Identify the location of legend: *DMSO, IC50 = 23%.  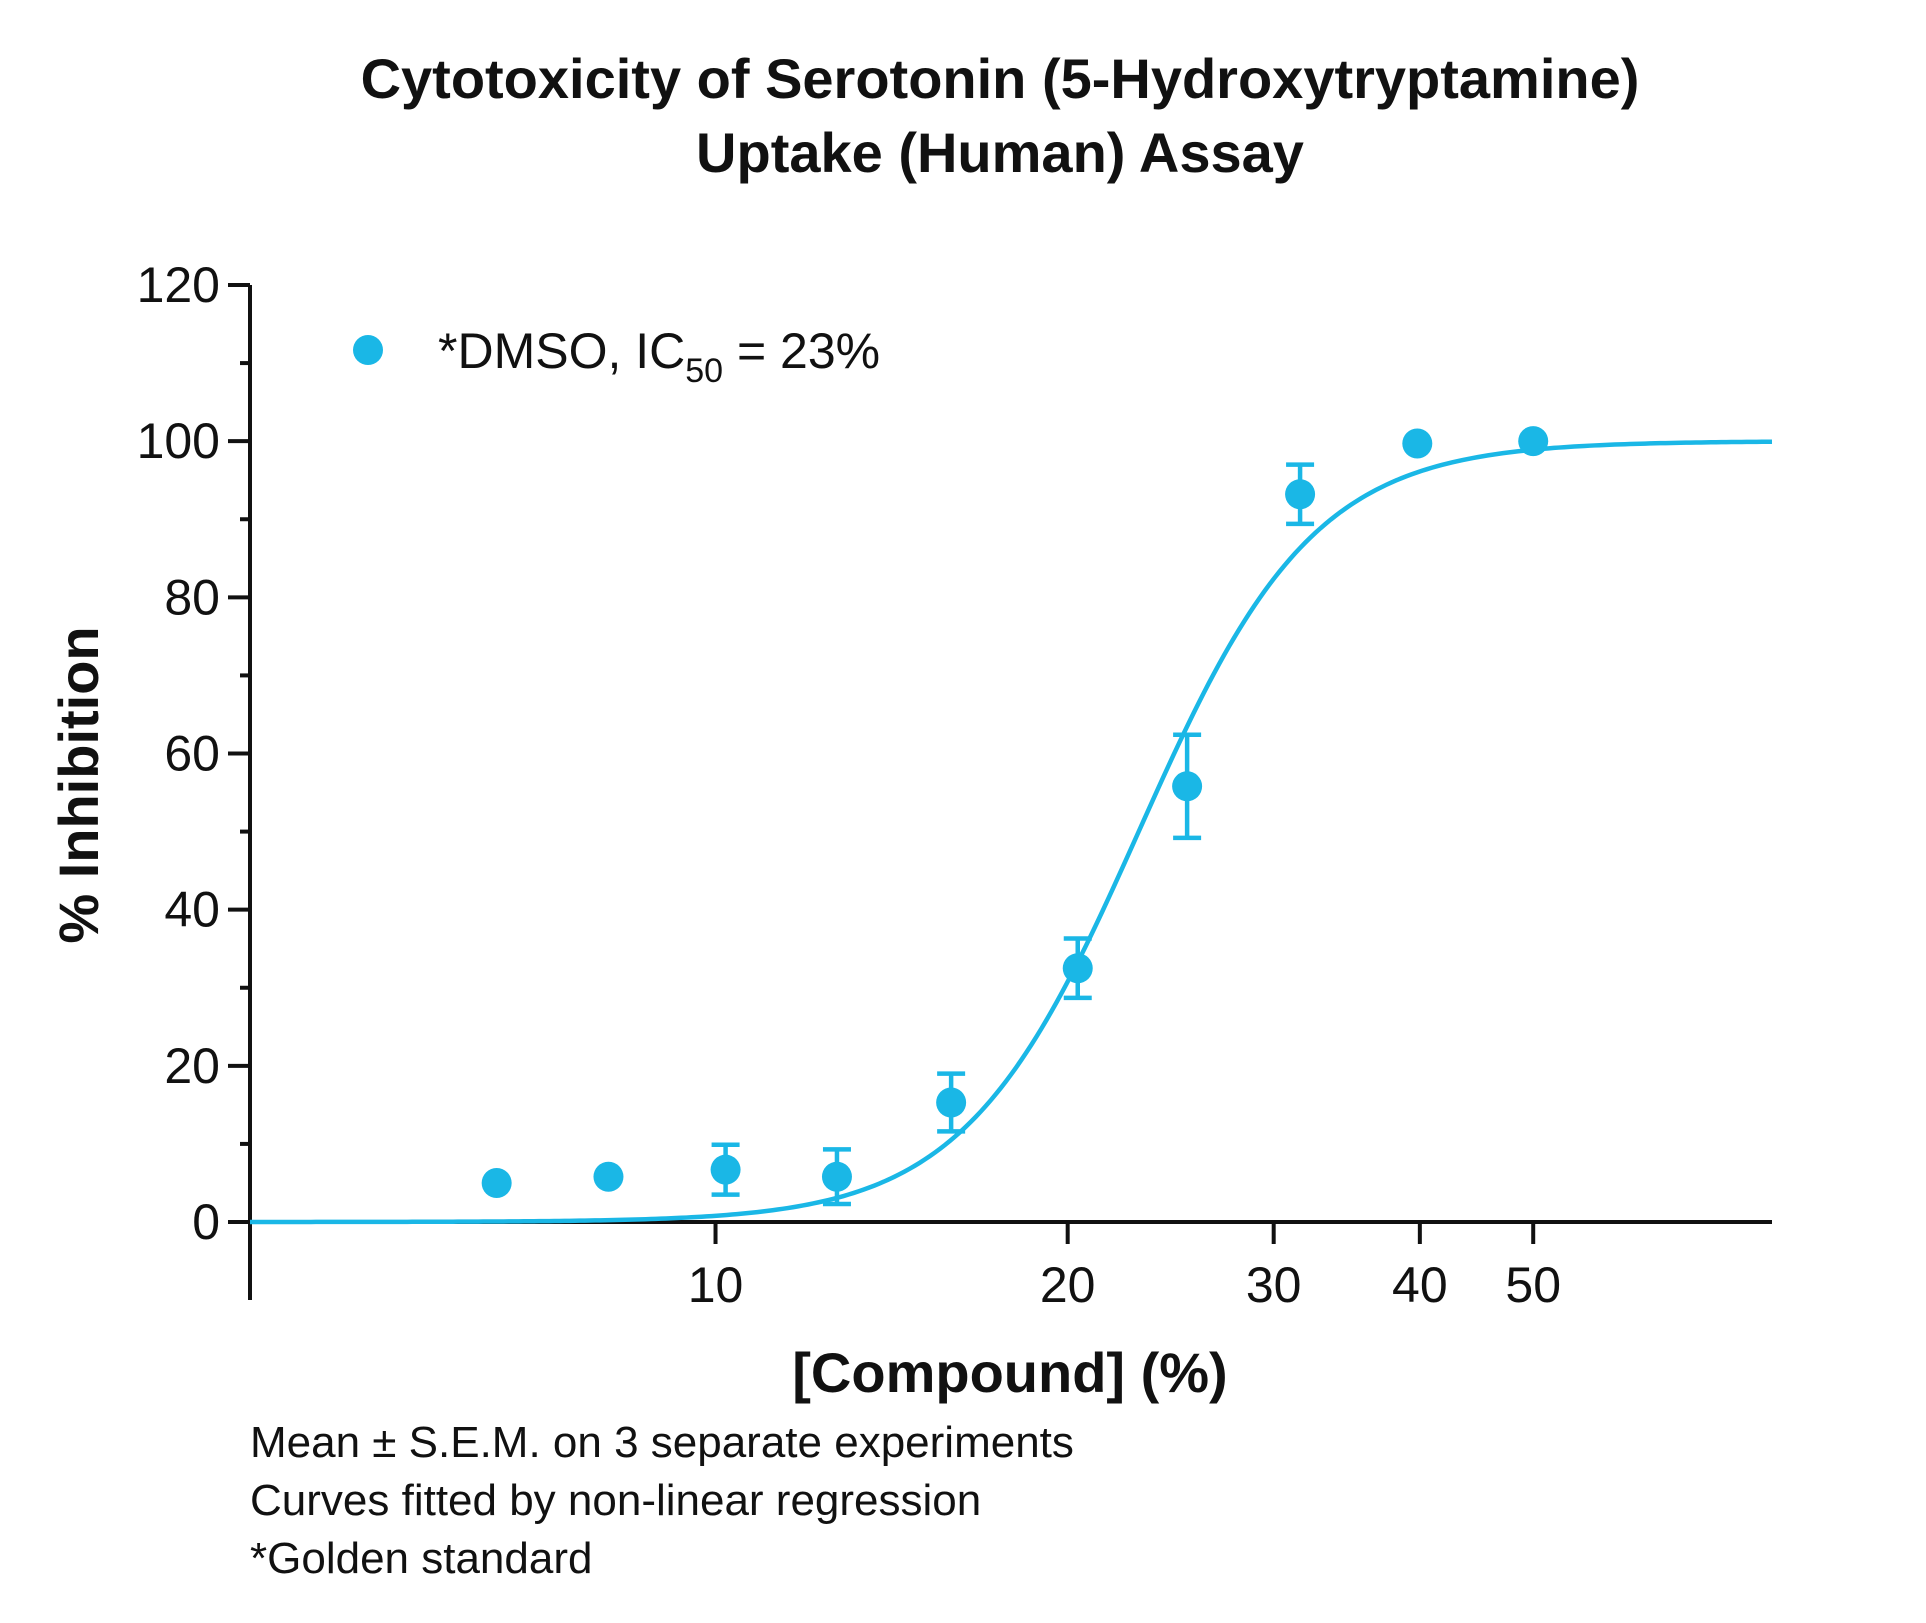
(616, 356).